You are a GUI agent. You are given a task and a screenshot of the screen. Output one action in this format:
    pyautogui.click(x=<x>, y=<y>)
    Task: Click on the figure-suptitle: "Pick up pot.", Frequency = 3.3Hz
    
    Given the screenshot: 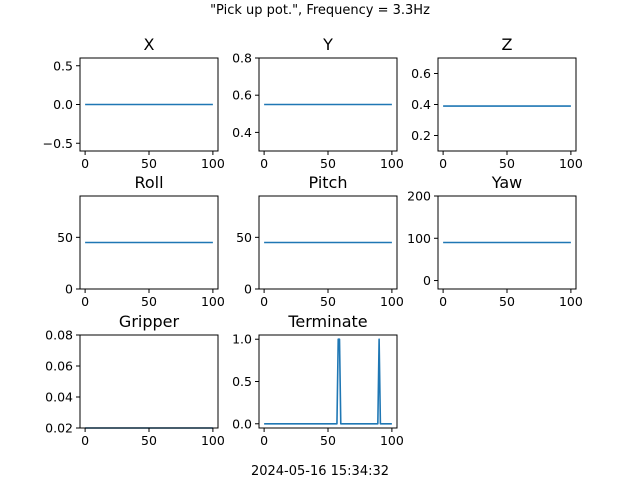 What is the action you would take?
    pyautogui.click(x=320, y=10)
    